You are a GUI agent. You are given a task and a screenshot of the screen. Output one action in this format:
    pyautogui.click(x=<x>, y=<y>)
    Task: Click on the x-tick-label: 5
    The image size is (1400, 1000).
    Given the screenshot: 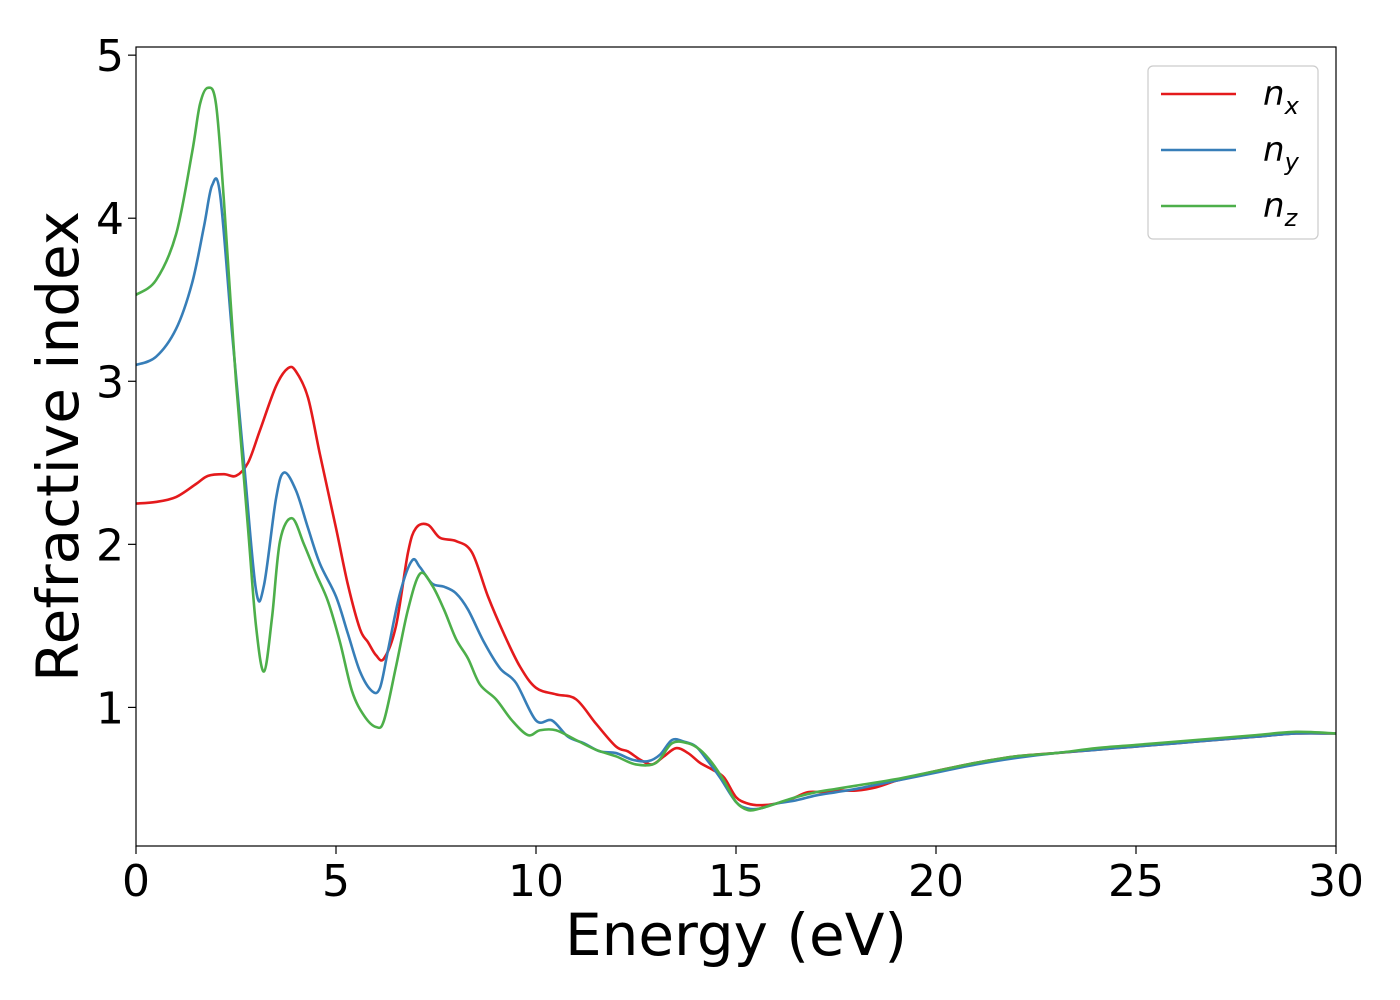 What is the action you would take?
    pyautogui.click(x=336, y=881)
    